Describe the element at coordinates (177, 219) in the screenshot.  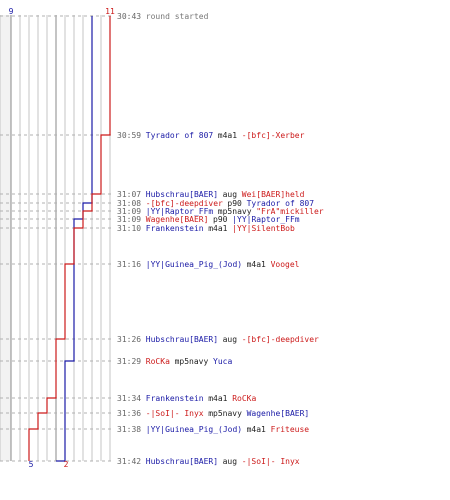
I see `event-killer: Wagenhe[BAER]` at that location.